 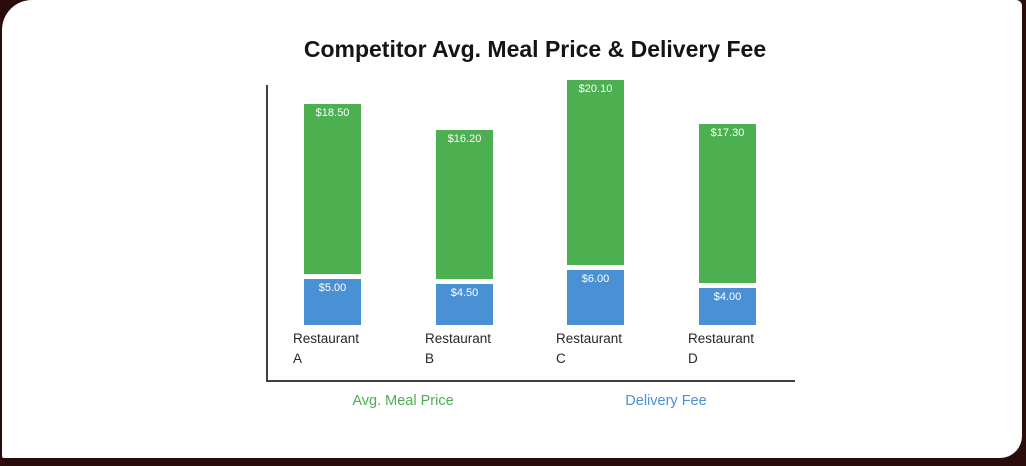 What do you see at coordinates (332, 288) in the screenshot?
I see `bar-value-label: $5.00` at bounding box center [332, 288].